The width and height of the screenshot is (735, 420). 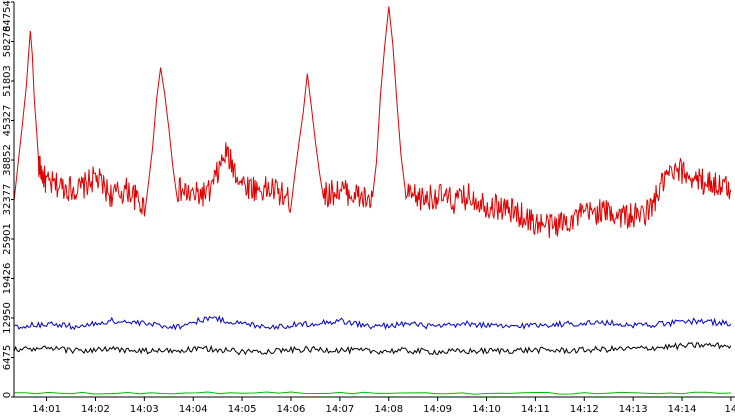 I want to click on x-tick-label: 14:14, so click(x=682, y=409).